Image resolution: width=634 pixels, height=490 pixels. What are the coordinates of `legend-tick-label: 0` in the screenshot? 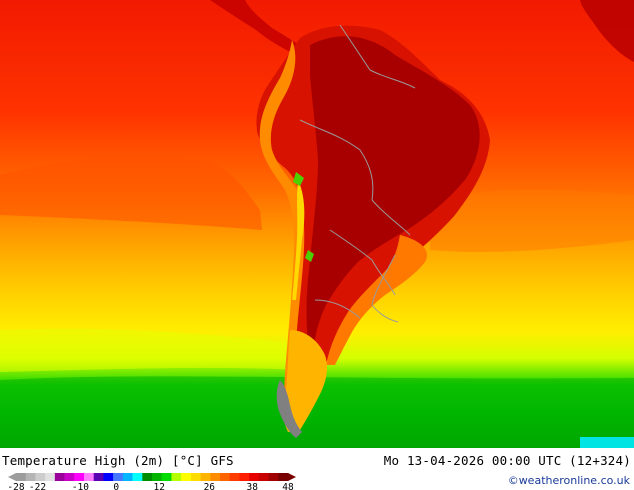 It's located at (116, 486).